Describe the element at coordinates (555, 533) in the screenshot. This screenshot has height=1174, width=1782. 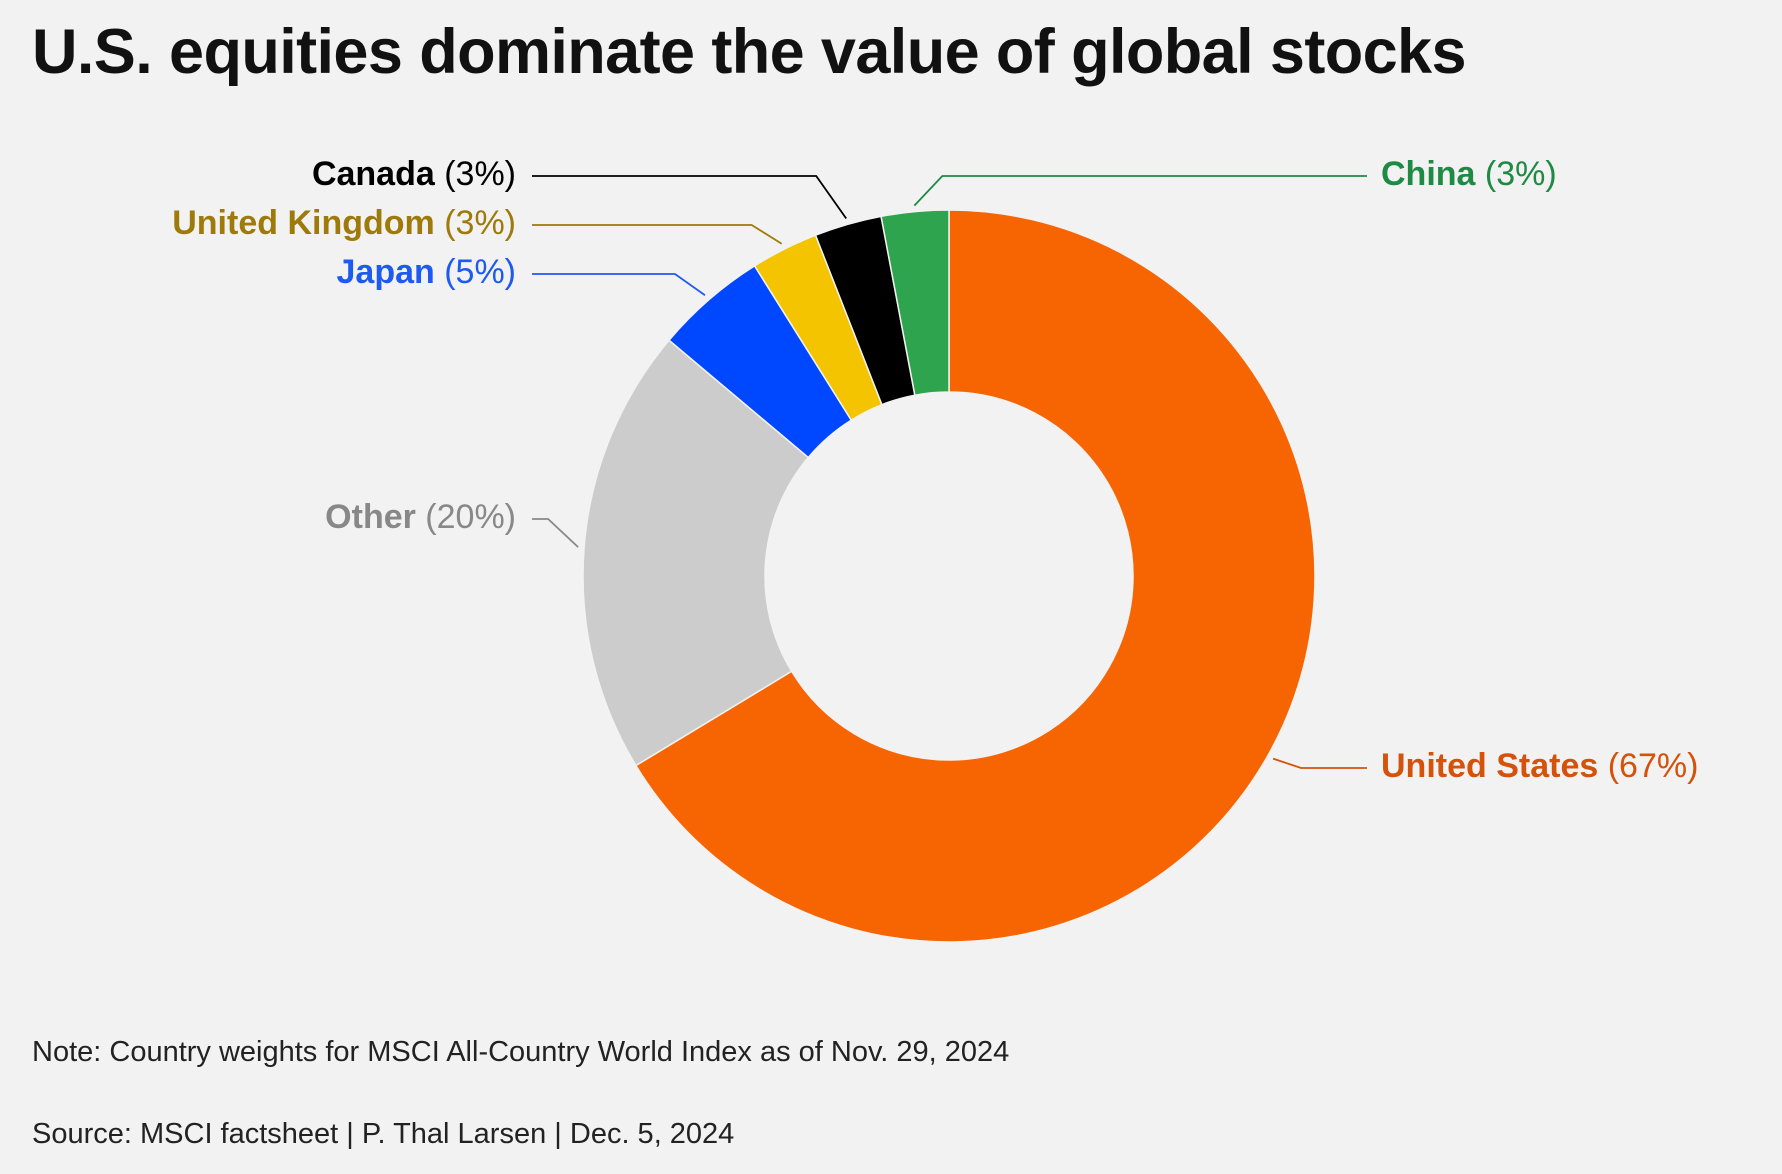
I see `leader-line-other` at that location.